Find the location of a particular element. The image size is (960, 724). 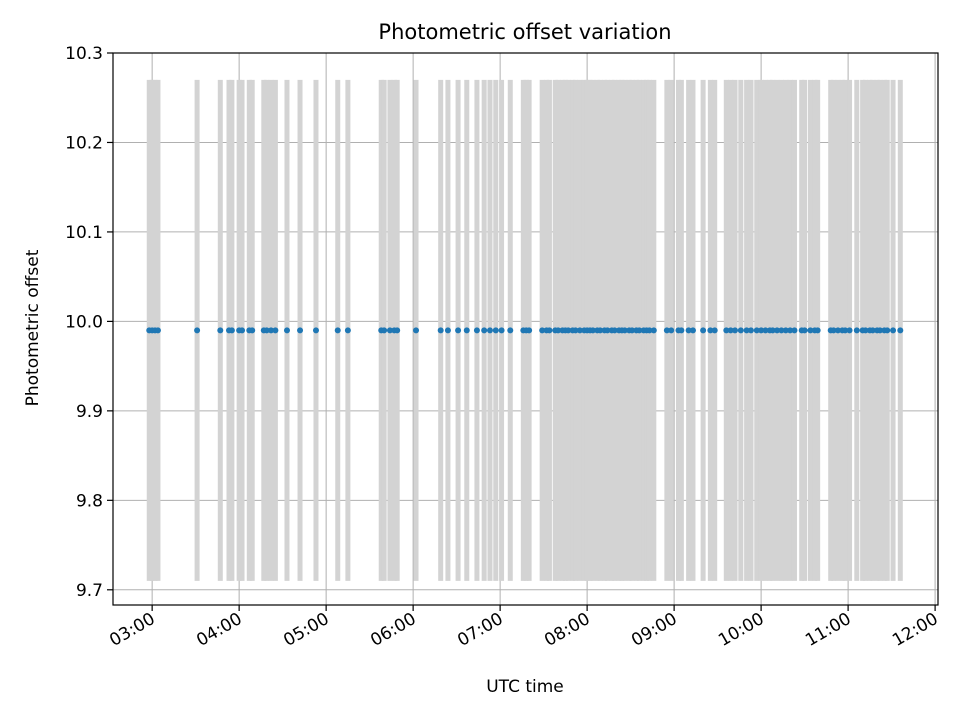

x-tick-label: 06:00 is located at coordinates (393, 630).